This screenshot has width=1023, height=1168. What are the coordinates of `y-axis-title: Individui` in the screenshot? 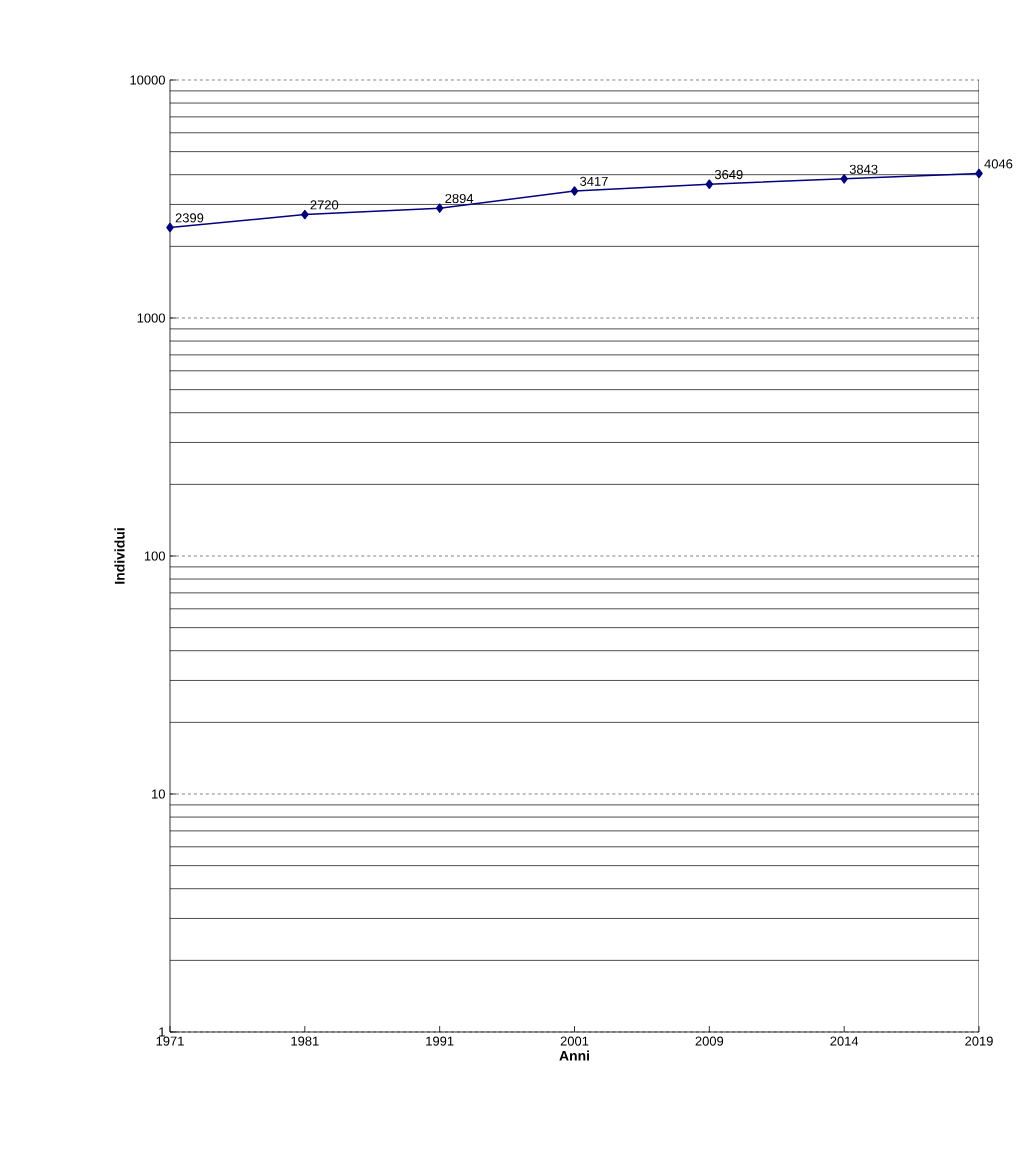 It's located at (119, 556).